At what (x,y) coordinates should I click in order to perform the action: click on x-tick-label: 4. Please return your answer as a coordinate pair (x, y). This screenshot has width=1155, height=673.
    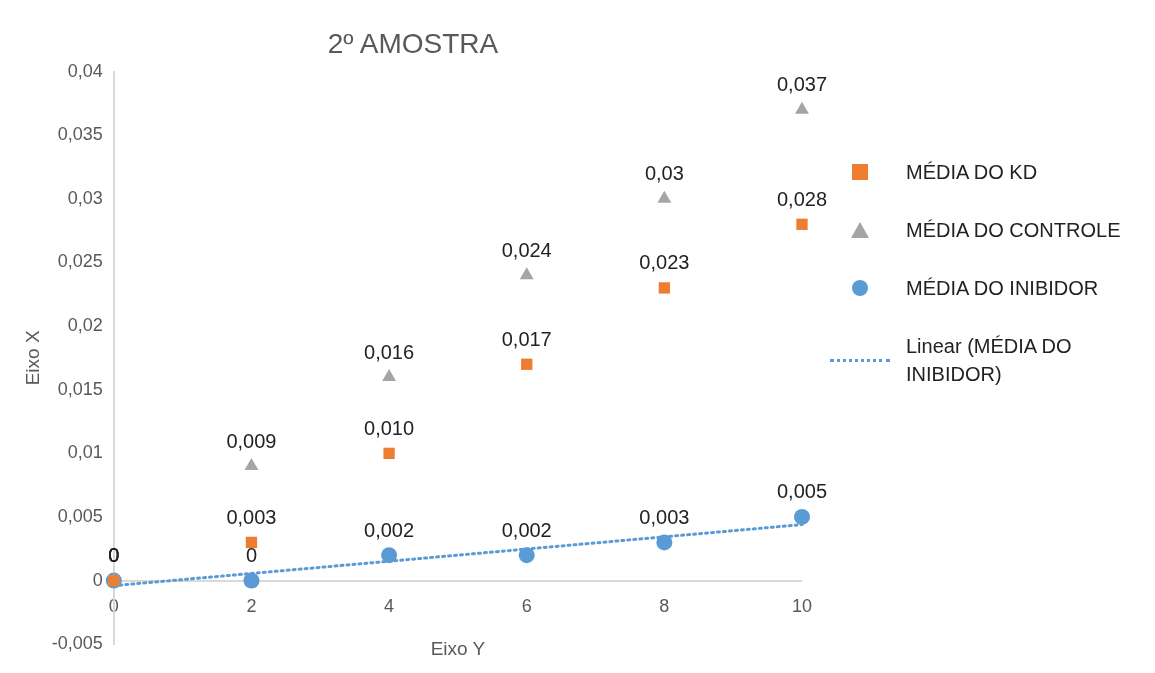
    Looking at the image, I should click on (389, 606).